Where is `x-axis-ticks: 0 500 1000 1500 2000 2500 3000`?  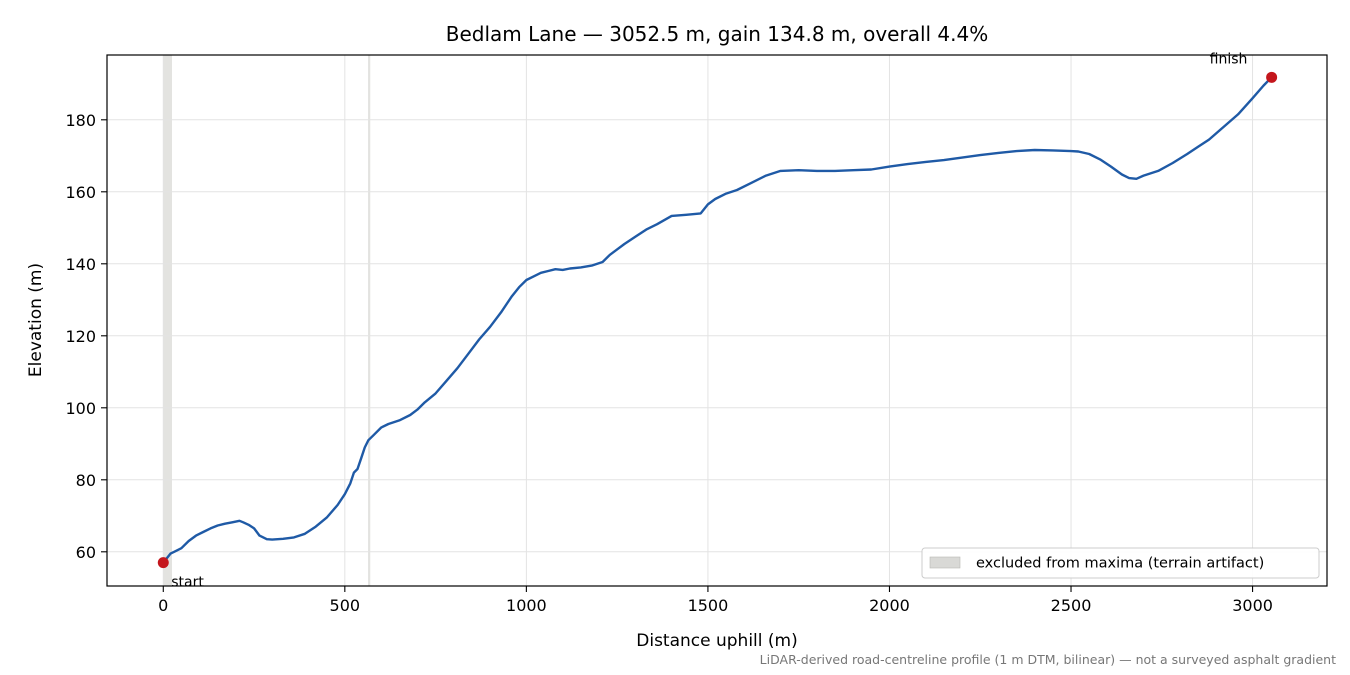 x-axis-ticks: 0 500 1000 1500 2000 2500 3000 is located at coordinates (715, 600).